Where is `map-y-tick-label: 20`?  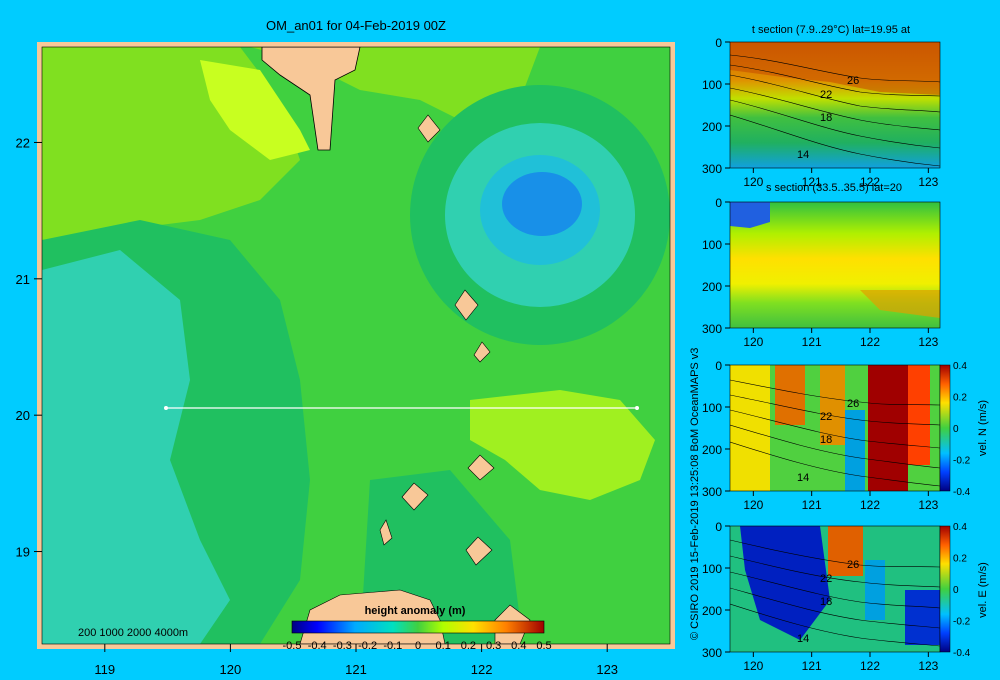 map-y-tick-label: 20 is located at coordinates (23, 415).